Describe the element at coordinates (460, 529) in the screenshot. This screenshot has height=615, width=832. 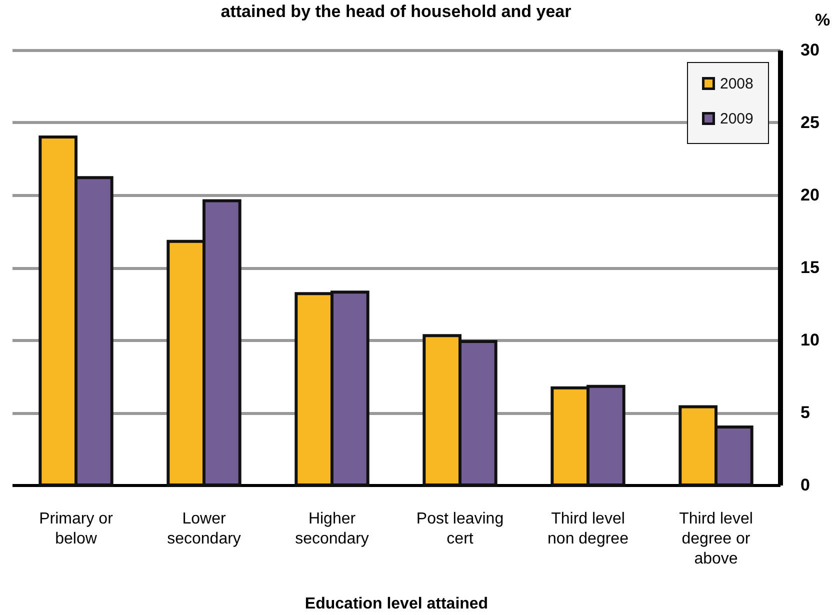
I see `x-tick-label: Post leaving cert` at that location.